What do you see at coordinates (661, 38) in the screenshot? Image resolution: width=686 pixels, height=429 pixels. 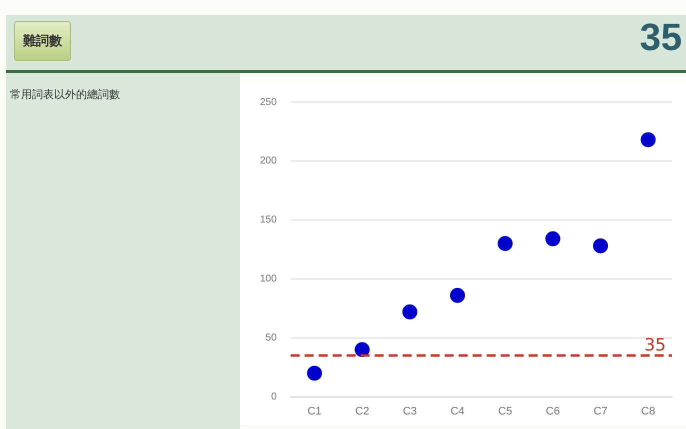 I see `text: 35` at bounding box center [661, 38].